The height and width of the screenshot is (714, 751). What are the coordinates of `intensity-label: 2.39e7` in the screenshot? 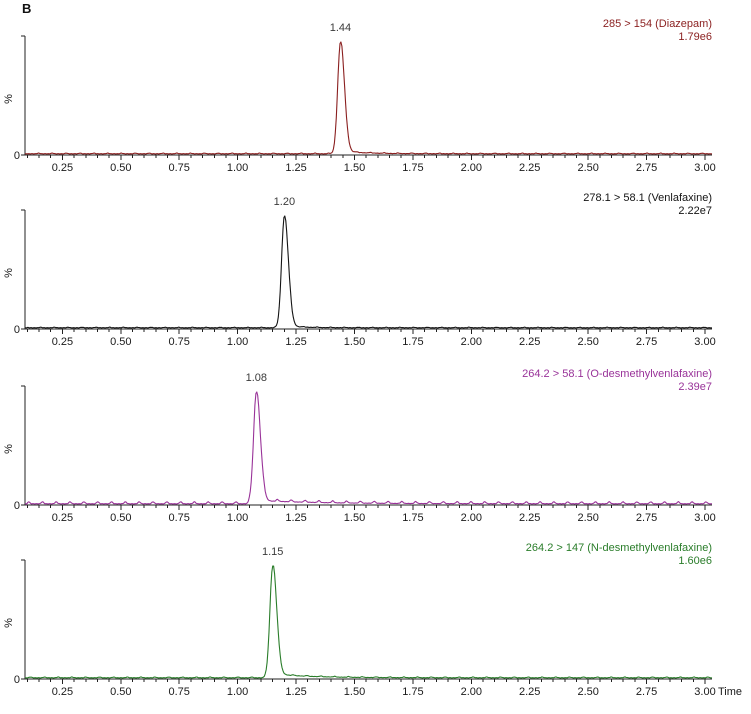 It's located at (695, 387).